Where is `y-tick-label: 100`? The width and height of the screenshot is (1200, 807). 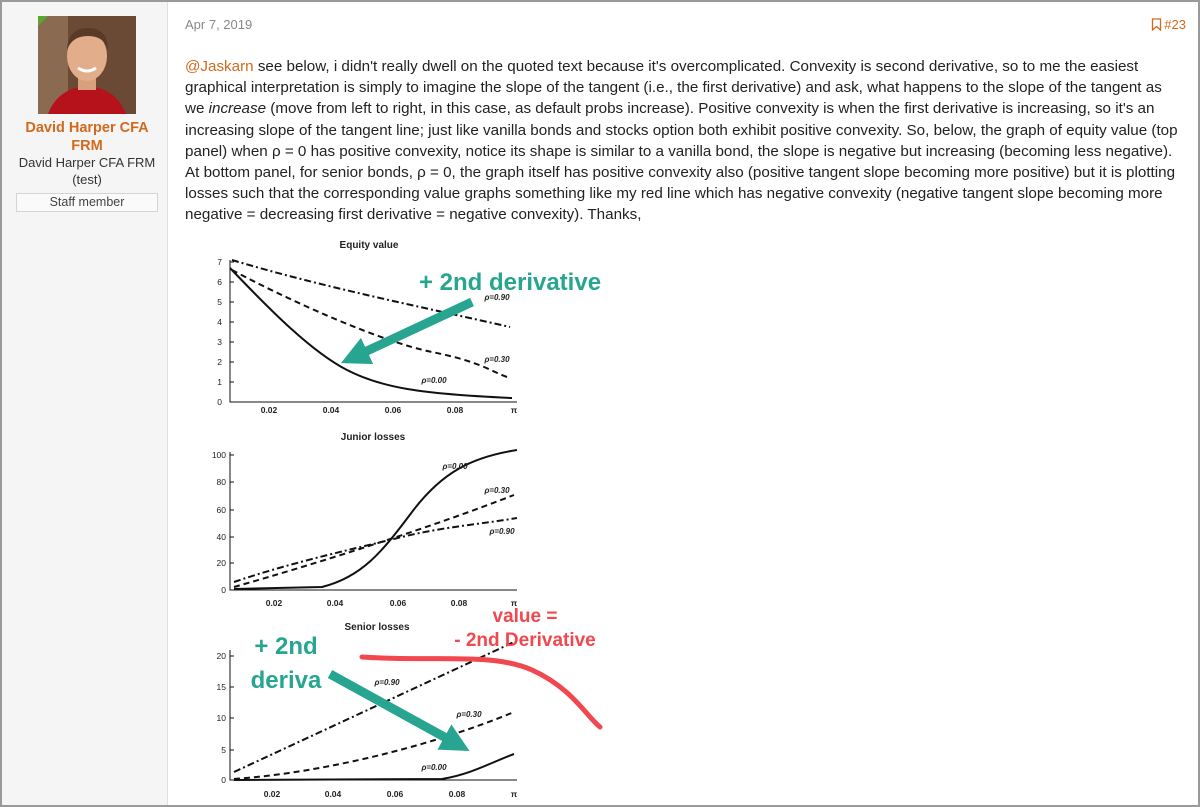
y-tick-label: 100 is located at coordinates (219, 455).